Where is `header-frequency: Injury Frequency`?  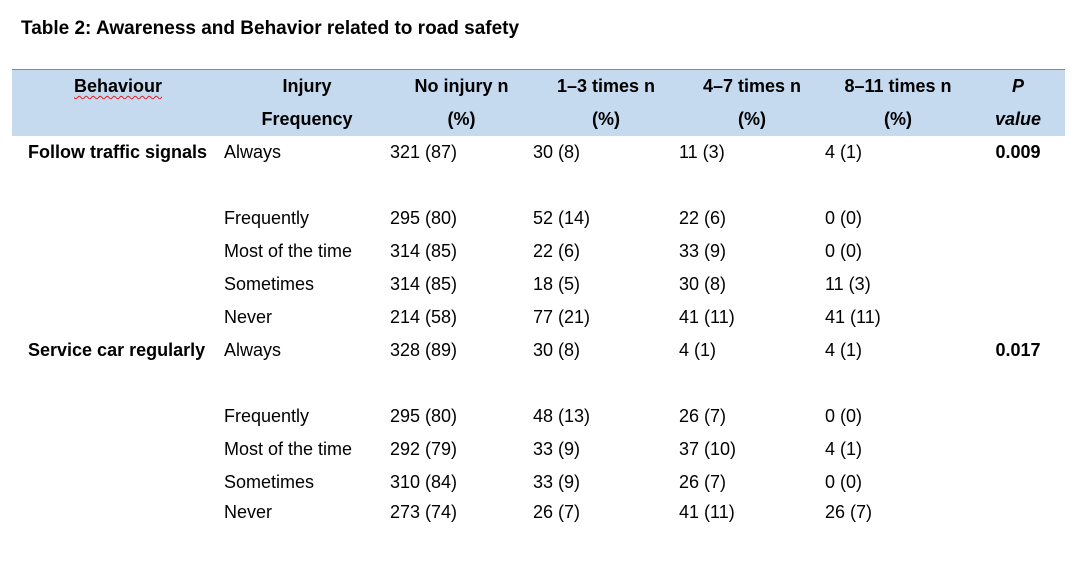
header-frequency: Injury Frequency is located at coordinates (307, 102).